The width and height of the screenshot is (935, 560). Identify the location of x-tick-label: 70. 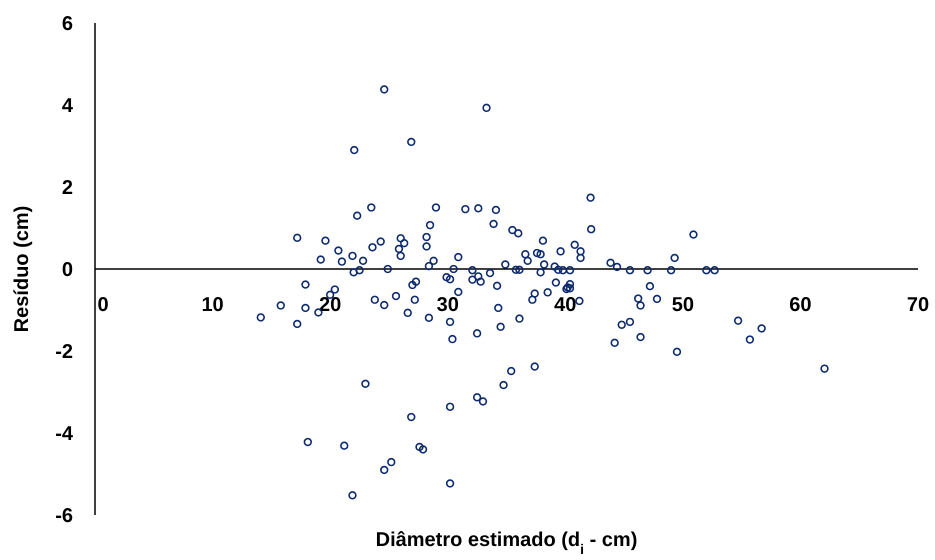
(918, 305).